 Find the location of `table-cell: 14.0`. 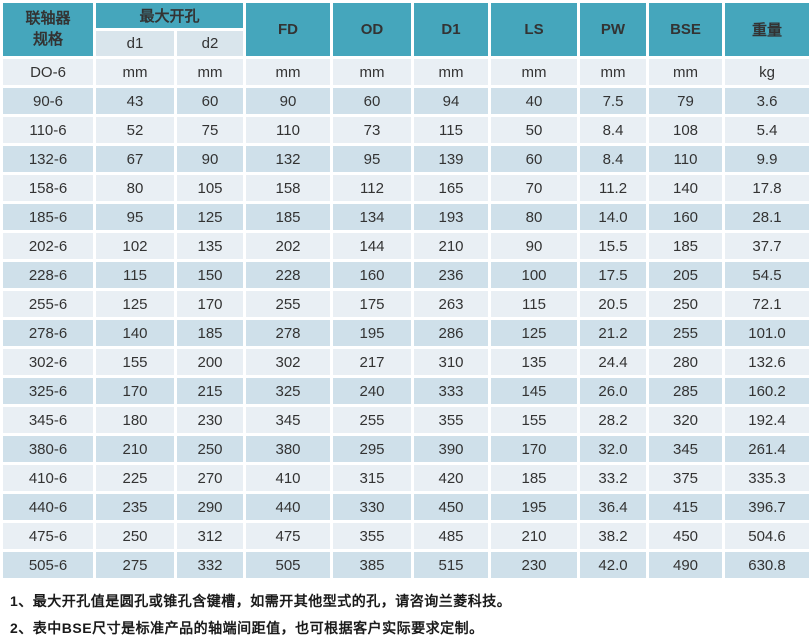

table-cell: 14.0 is located at coordinates (613, 217).